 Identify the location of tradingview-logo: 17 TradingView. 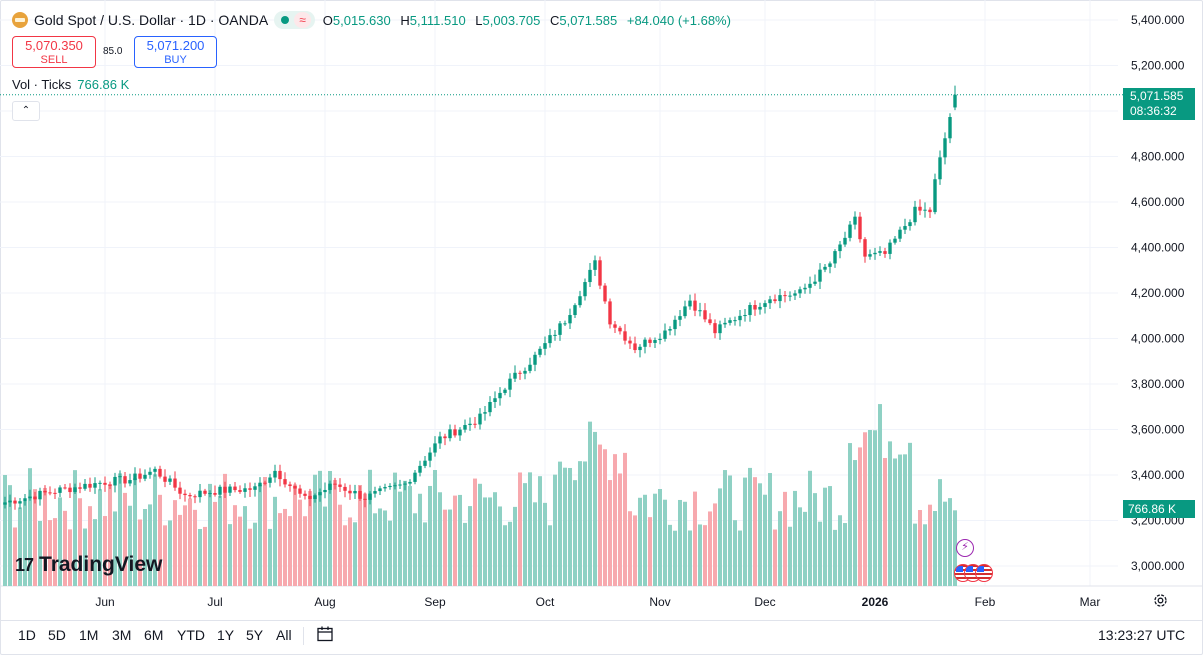
(88, 565).